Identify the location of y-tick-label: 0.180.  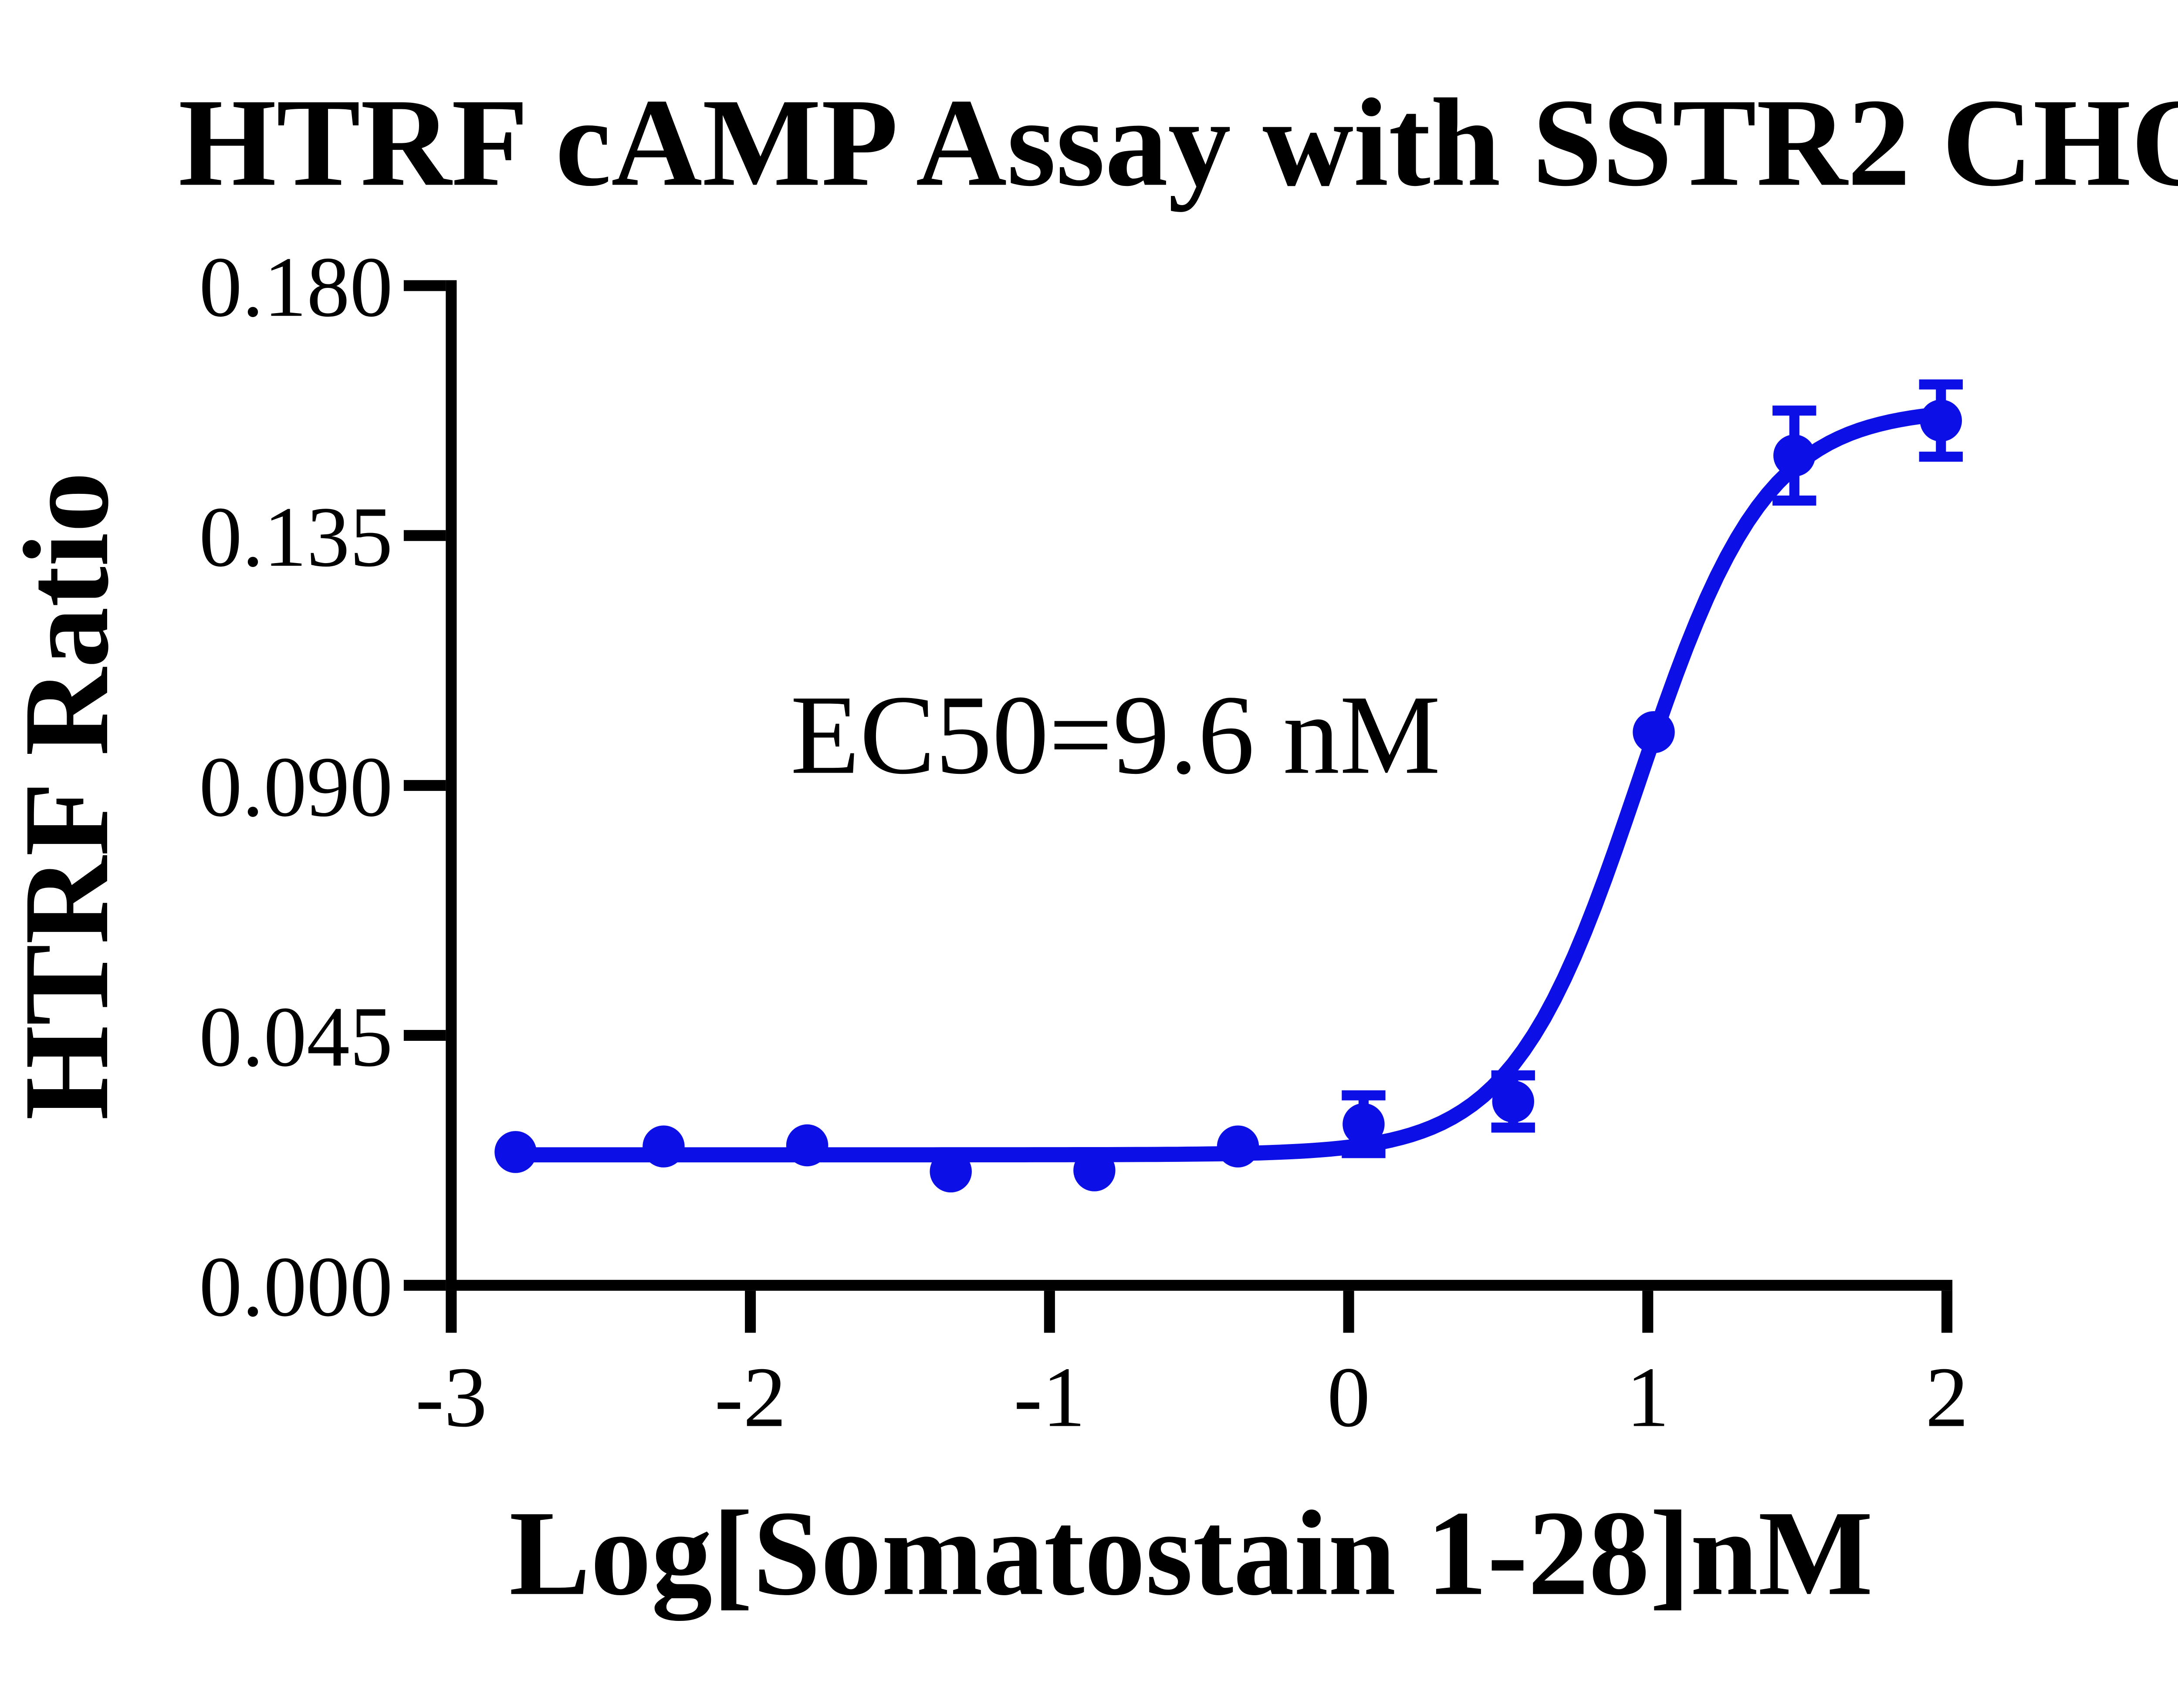
(296, 286).